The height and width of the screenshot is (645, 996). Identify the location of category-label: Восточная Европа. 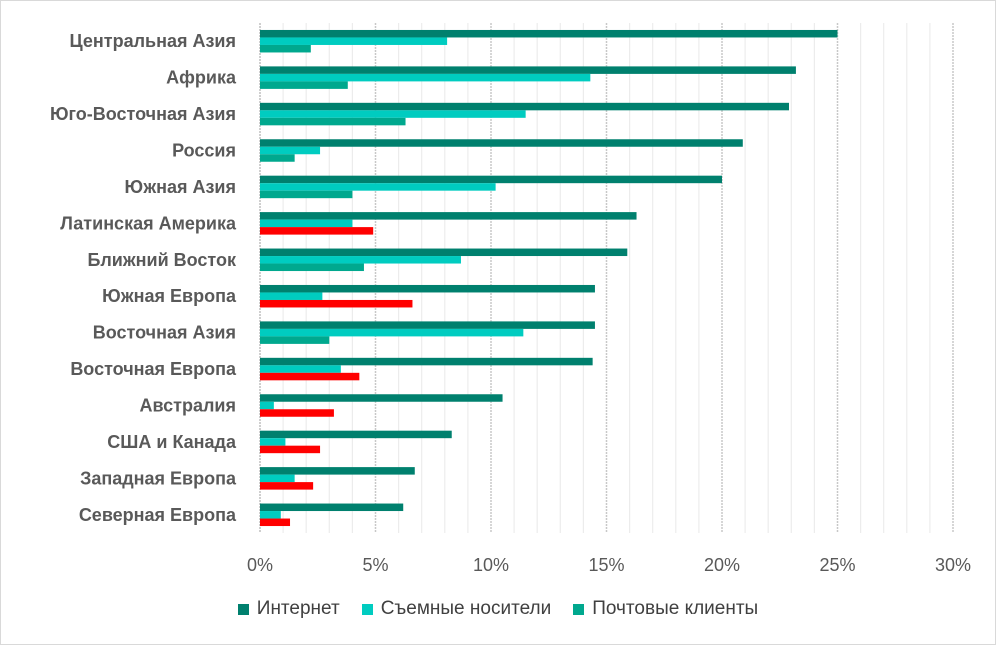
(153, 369).